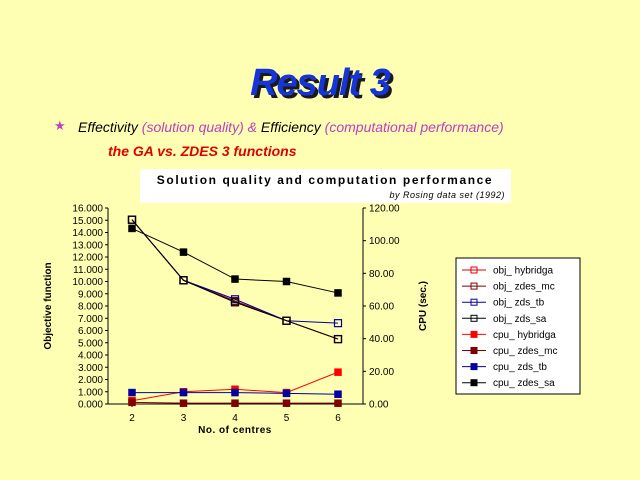 The image size is (640, 480). I want to click on x-tick-label: 3, so click(184, 418).